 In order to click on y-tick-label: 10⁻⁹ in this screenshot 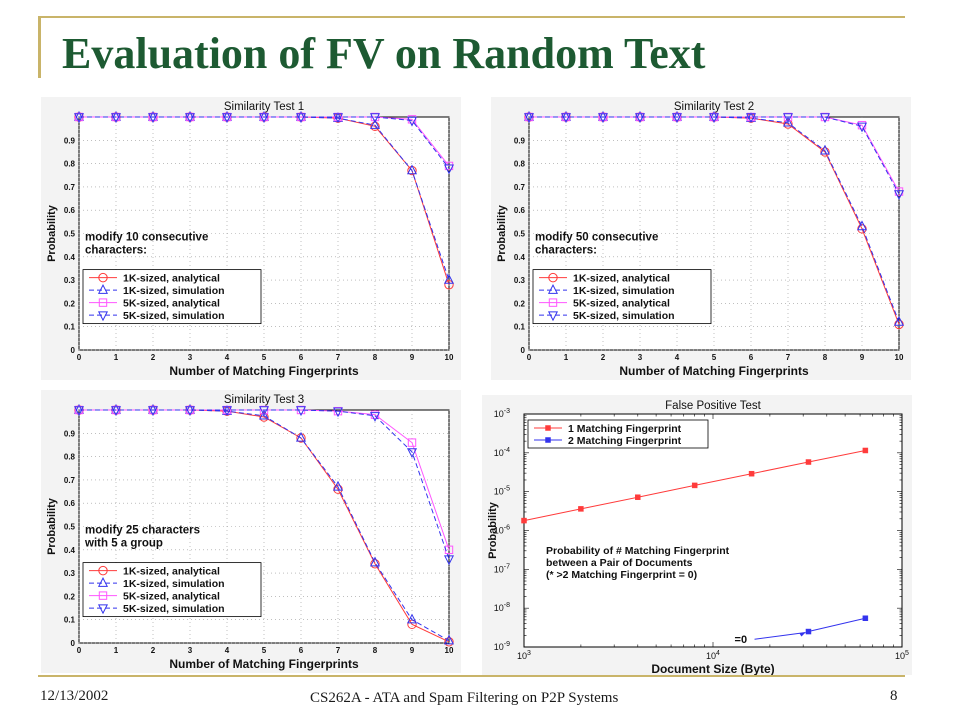, I will do `click(502, 646)`.